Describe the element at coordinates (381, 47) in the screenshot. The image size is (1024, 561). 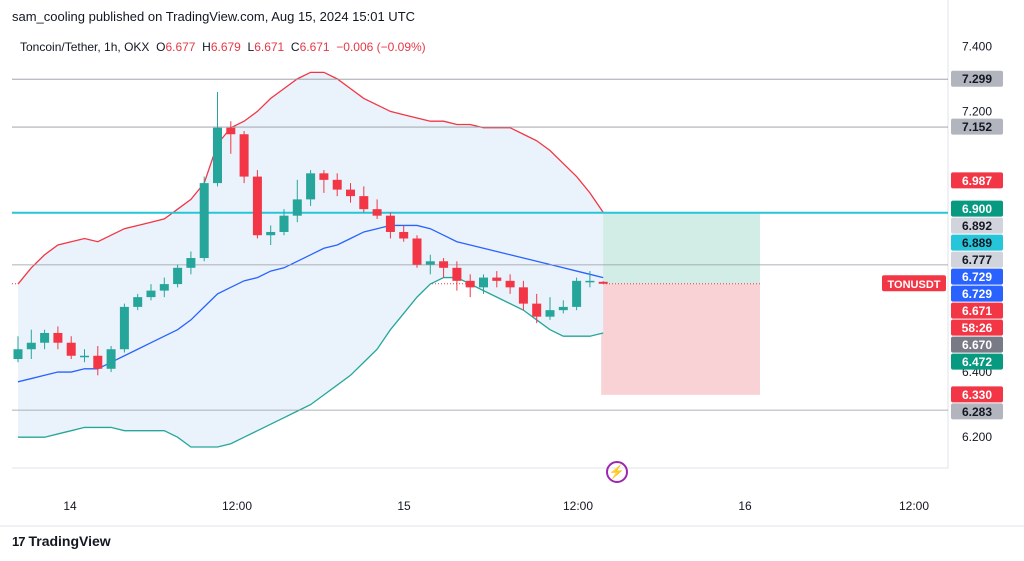
I see `legend-change: −0.006 (−0.09%)` at that location.